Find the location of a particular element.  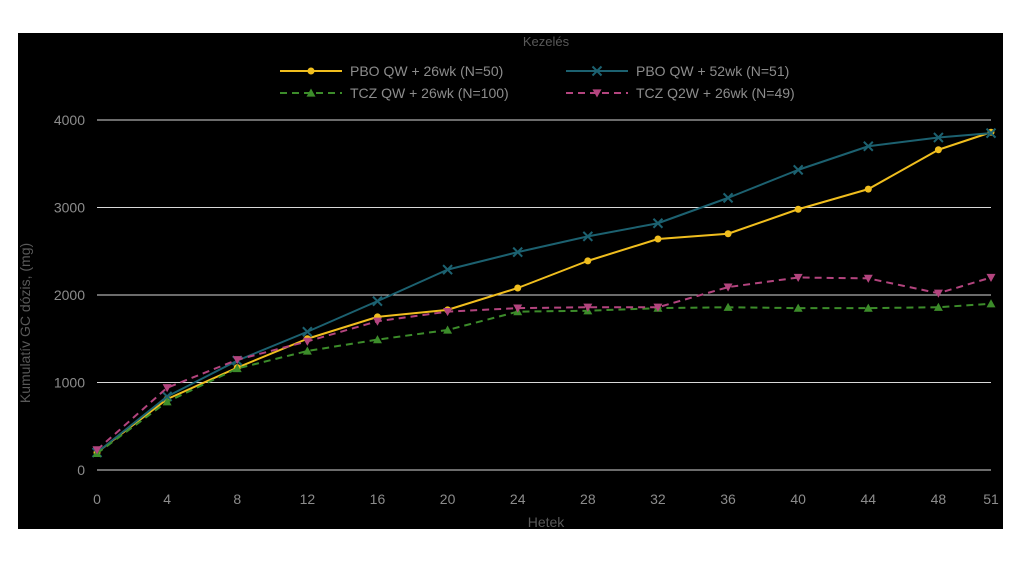

legend-item: TCZ Q2W + 26wk (N=49) is located at coordinates (680, 93).